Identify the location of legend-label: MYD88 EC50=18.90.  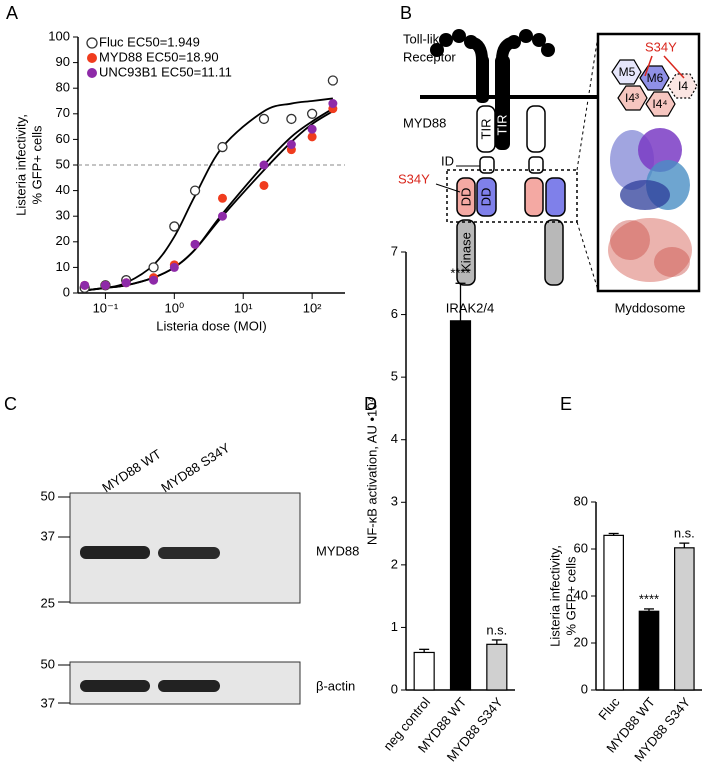
(159, 56).